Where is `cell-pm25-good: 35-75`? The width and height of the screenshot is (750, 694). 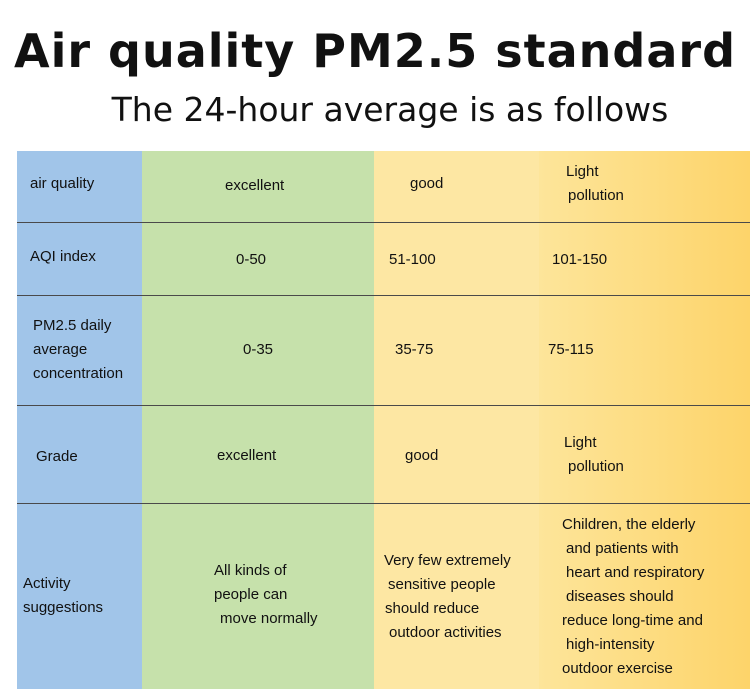
cell-pm25-good: 35-75 is located at coordinates (414, 349).